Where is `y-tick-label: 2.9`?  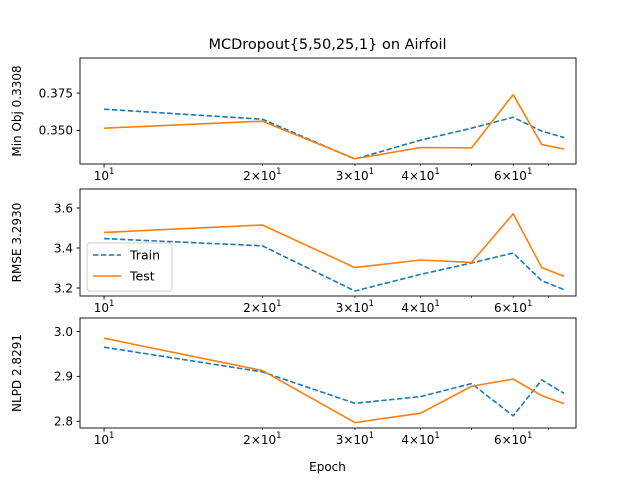
y-tick-label: 2.9 is located at coordinates (63, 377).